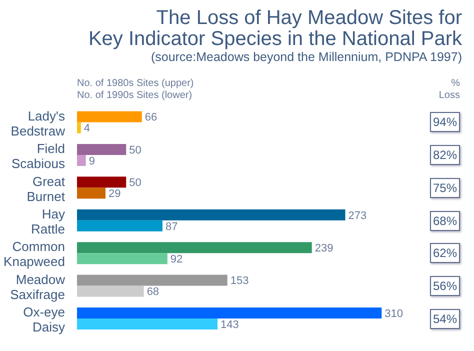 The width and height of the screenshot is (474, 351). Describe the element at coordinates (239, 281) in the screenshot. I see `data-label: 153` at that location.